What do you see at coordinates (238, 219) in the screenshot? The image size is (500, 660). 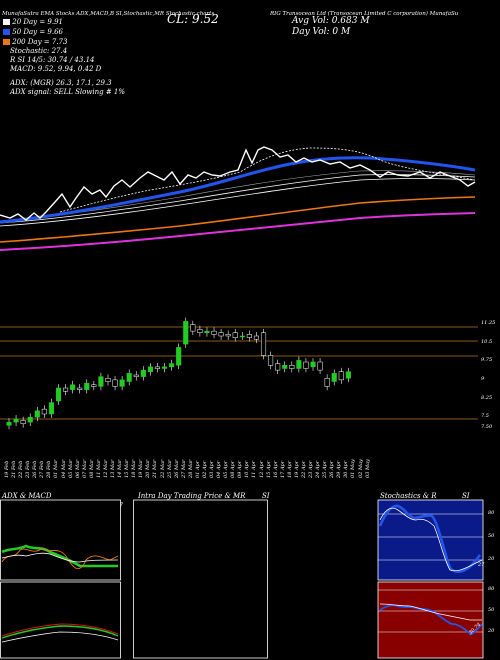 I see `ema200-line` at bounding box center [238, 219].